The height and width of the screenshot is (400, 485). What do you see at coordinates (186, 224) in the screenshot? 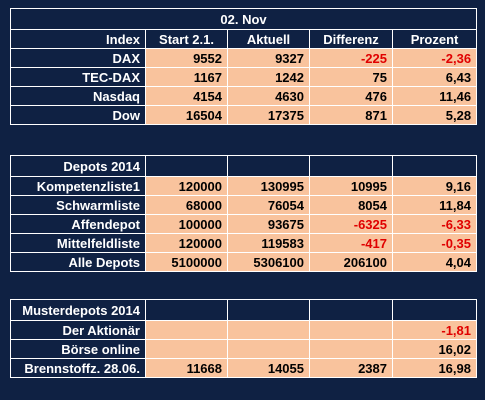
I see `depot-cell-start: 100000` at bounding box center [186, 224].